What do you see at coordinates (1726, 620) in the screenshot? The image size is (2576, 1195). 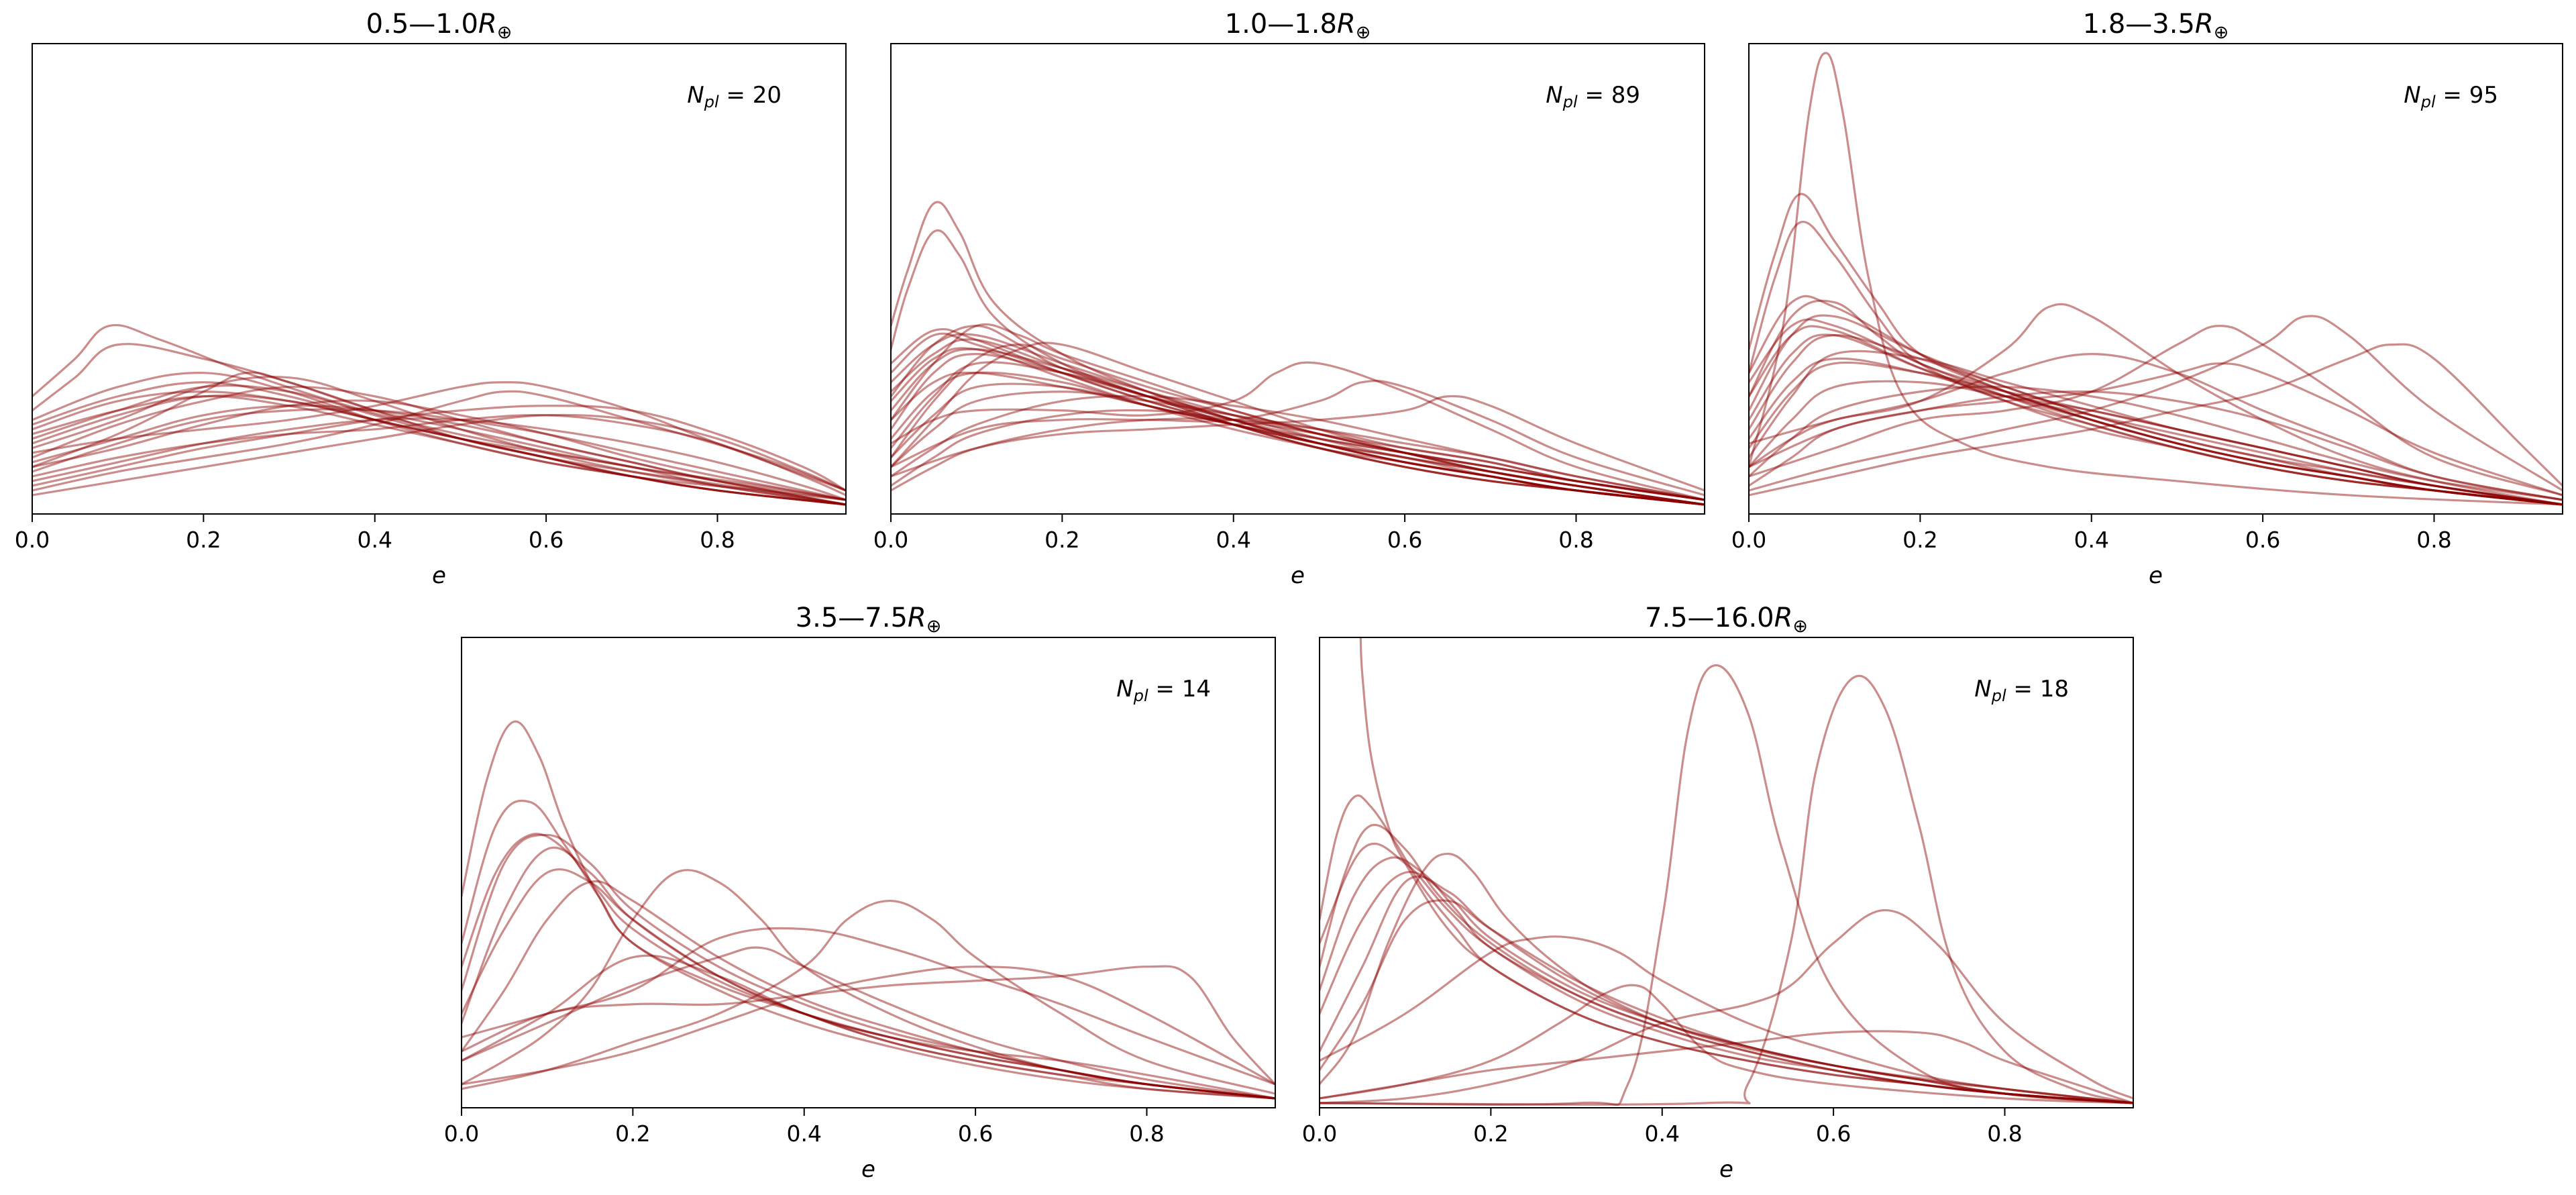 I see `chart-title: 7.5—16.0R⊕` at bounding box center [1726, 620].